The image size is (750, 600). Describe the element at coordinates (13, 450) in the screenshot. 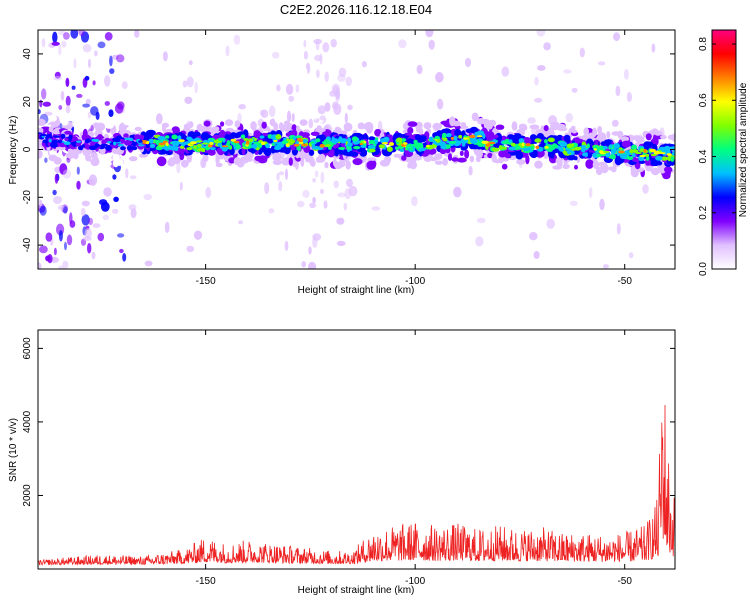

I see `snr-y-label: SNR (10 * v/v)` at that location.